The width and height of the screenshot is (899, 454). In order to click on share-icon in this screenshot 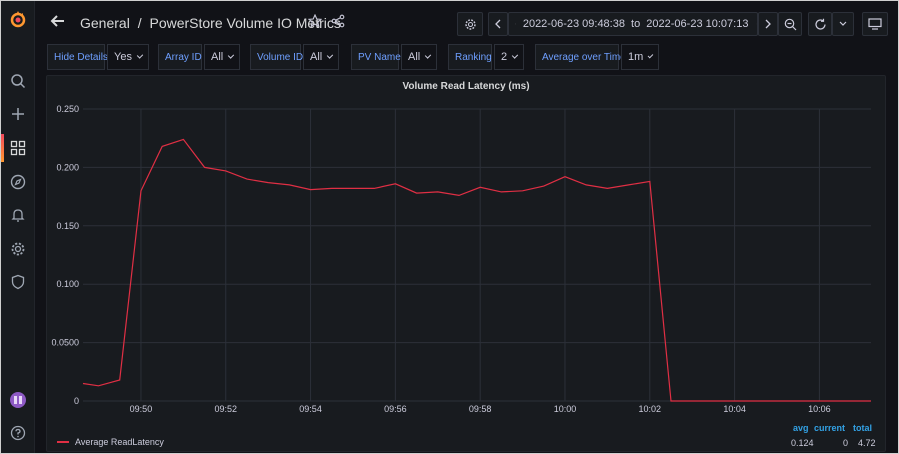, I will do `click(338, 23)`.